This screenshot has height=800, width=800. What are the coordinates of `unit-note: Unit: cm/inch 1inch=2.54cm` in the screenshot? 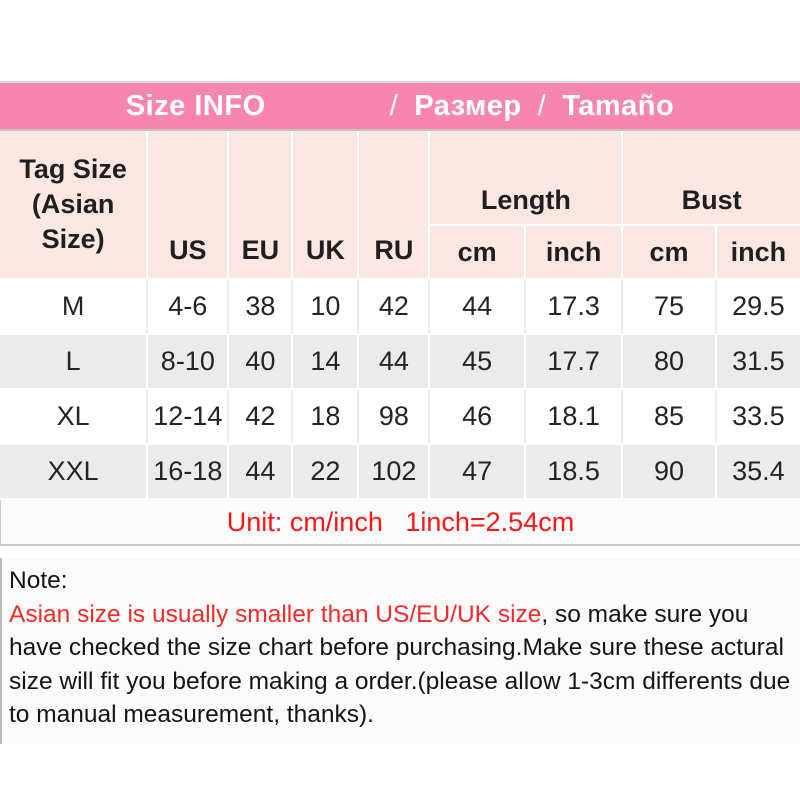 It's located at (400, 523).